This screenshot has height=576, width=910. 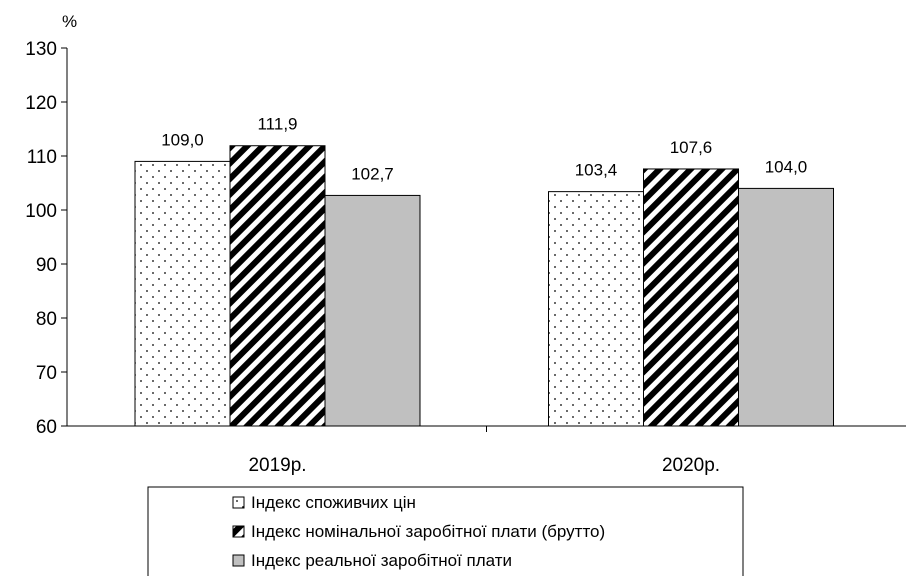 What do you see at coordinates (46, 238) in the screenshot?
I see `y-axis-ticks: 60 70 80 90 100 110 120 130` at bounding box center [46, 238].